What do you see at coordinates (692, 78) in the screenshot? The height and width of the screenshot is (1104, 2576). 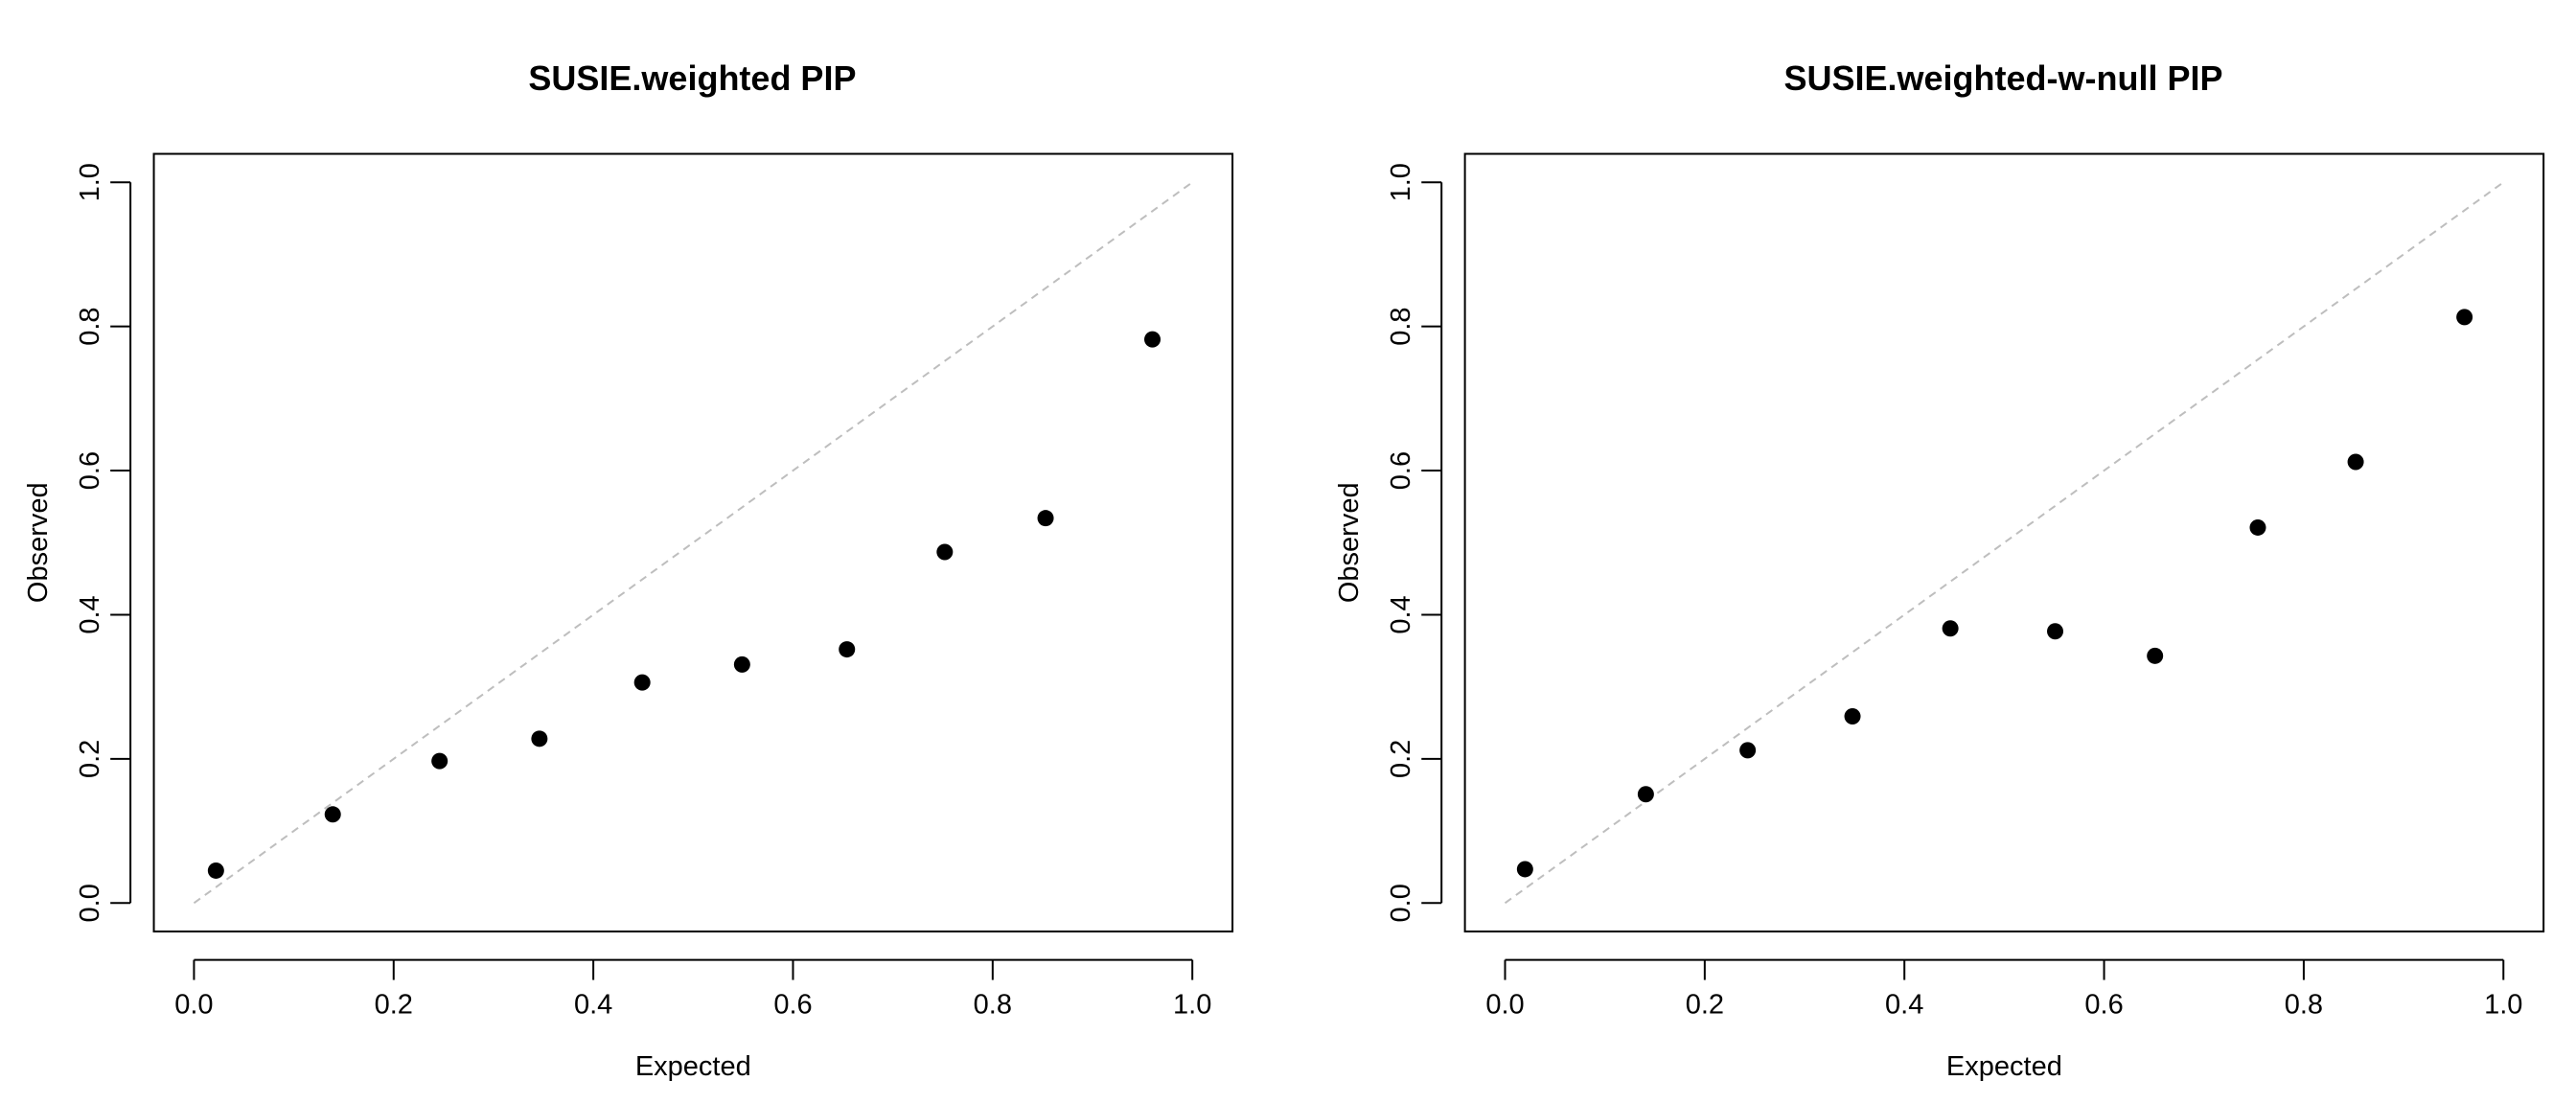 I see `chart-title: SUSIE.weighted PIP` at bounding box center [692, 78].